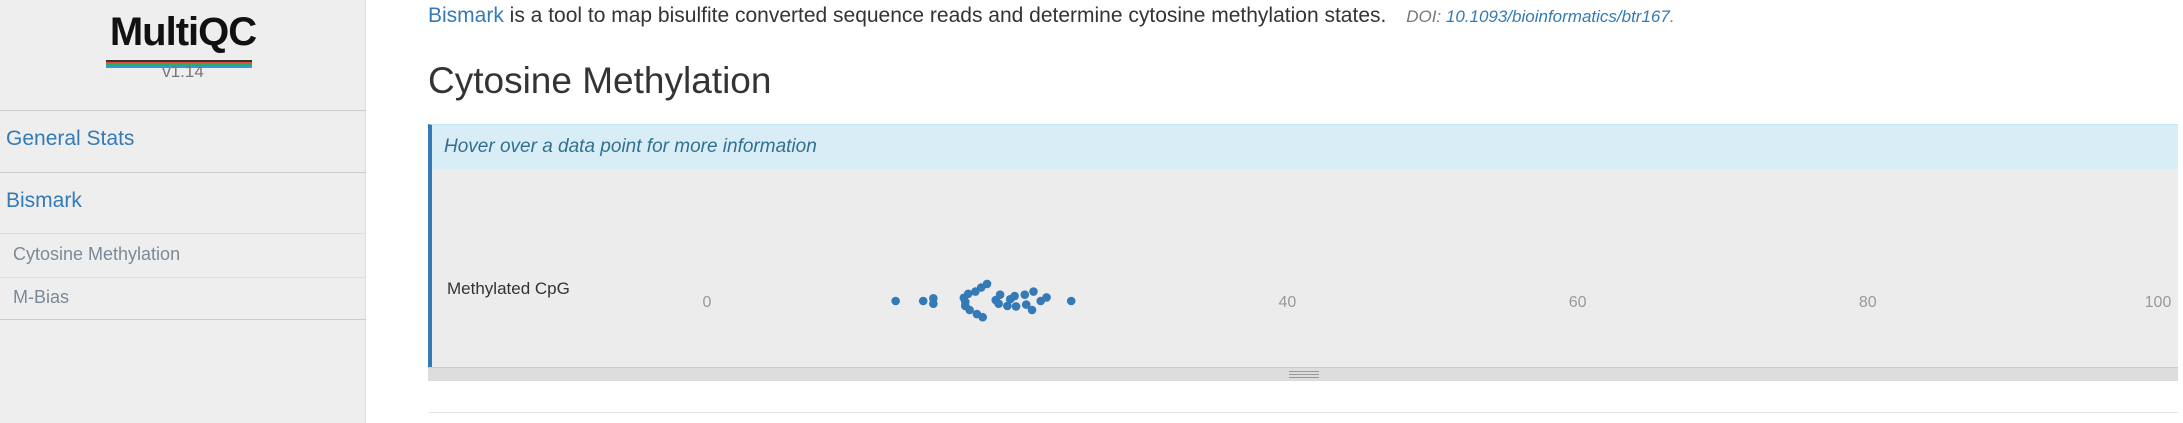  What do you see at coordinates (1557, 16) in the screenshot?
I see `doi-link: 10.1093/bioinformatics/btr167` at bounding box center [1557, 16].